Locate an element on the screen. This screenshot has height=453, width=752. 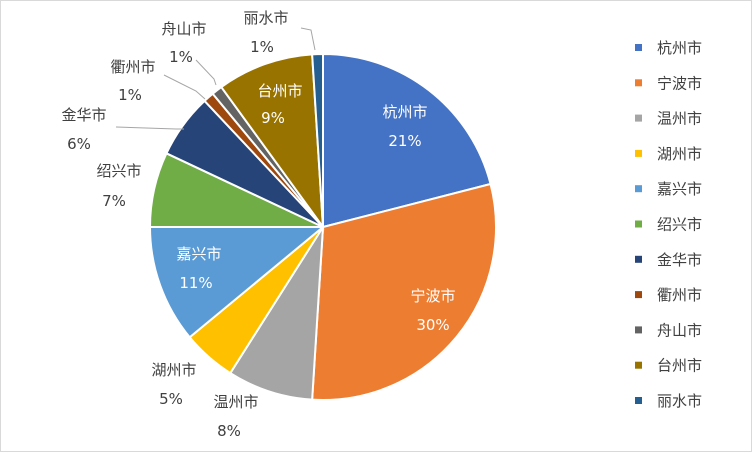
legend-label-9: 舟山市 is located at coordinates (679, 330).